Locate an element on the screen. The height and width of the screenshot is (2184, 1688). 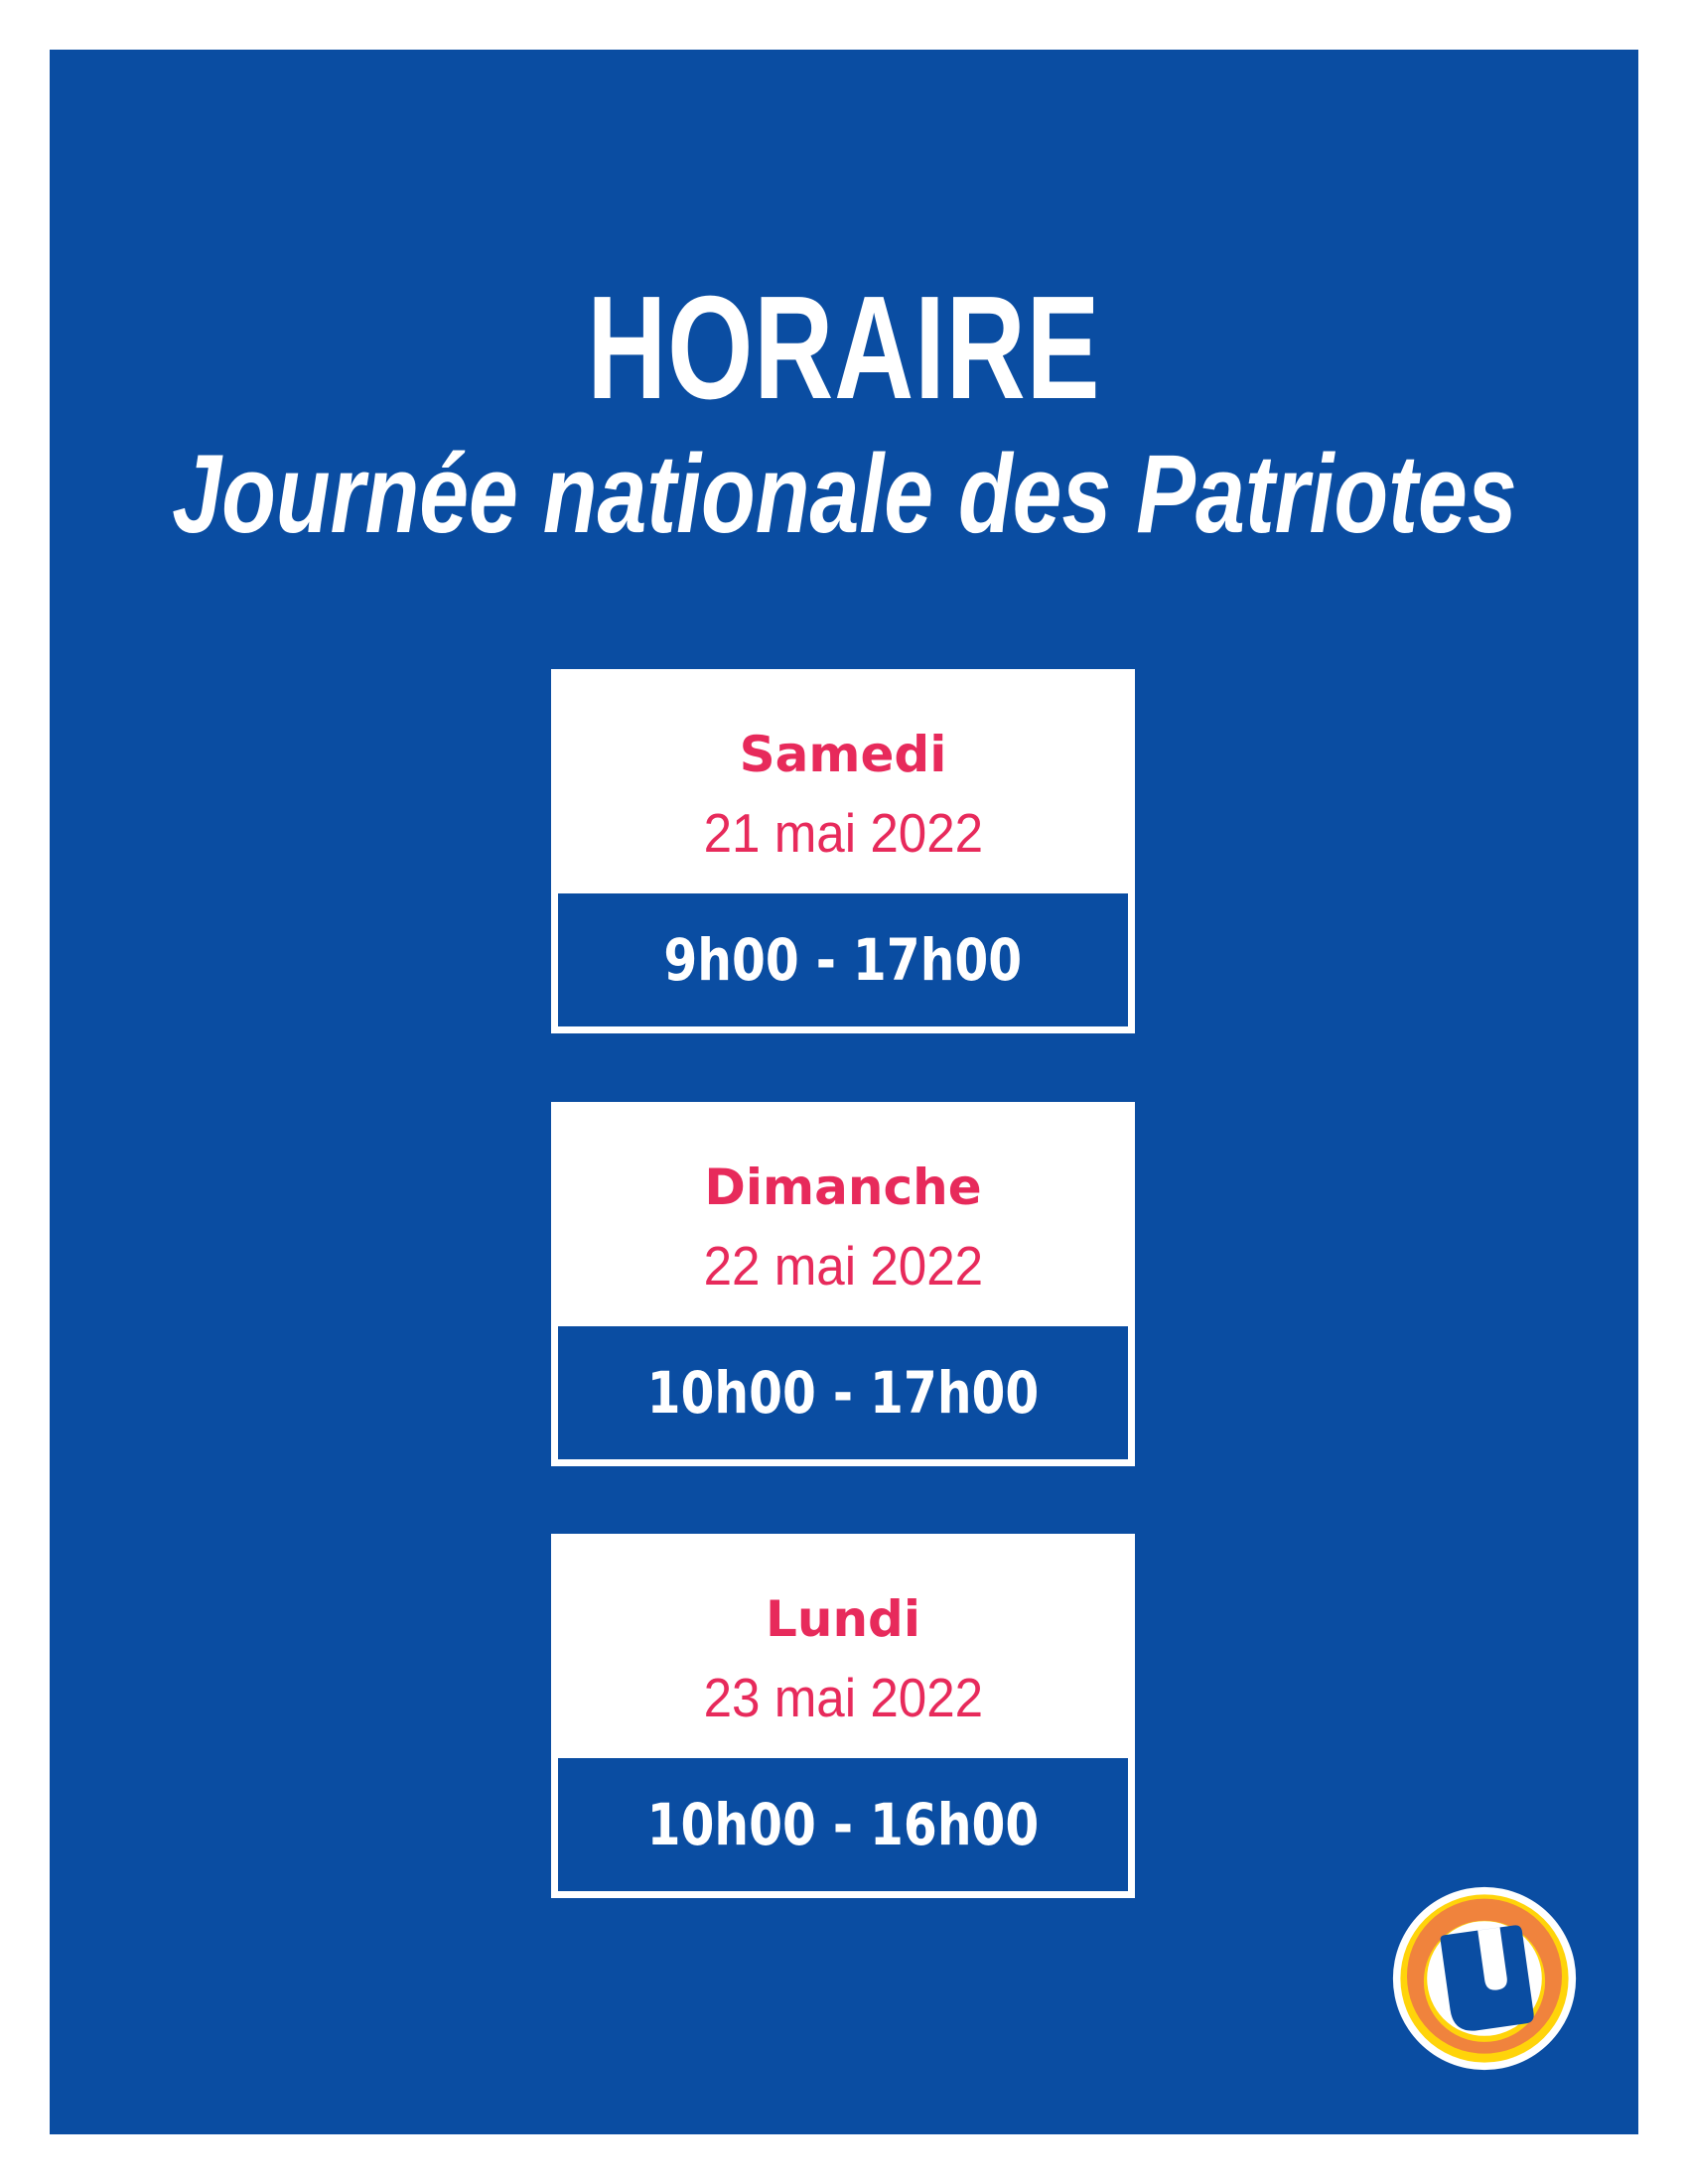
hours-label: 10h00 - 17h00 is located at coordinates (843, 1393).